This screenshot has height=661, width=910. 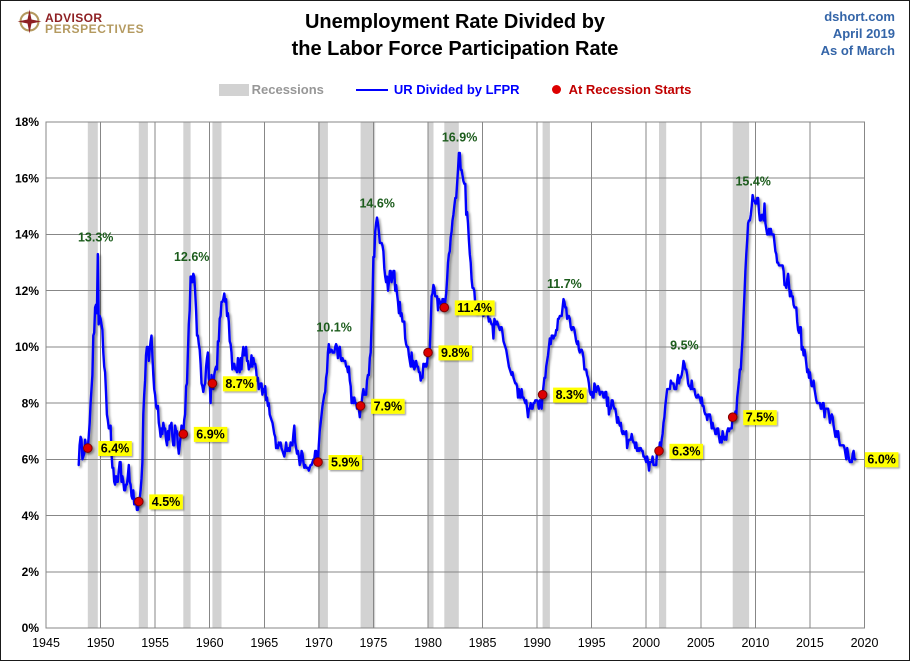 I want to click on svg-text: 6.4%, so click(x=115, y=449).